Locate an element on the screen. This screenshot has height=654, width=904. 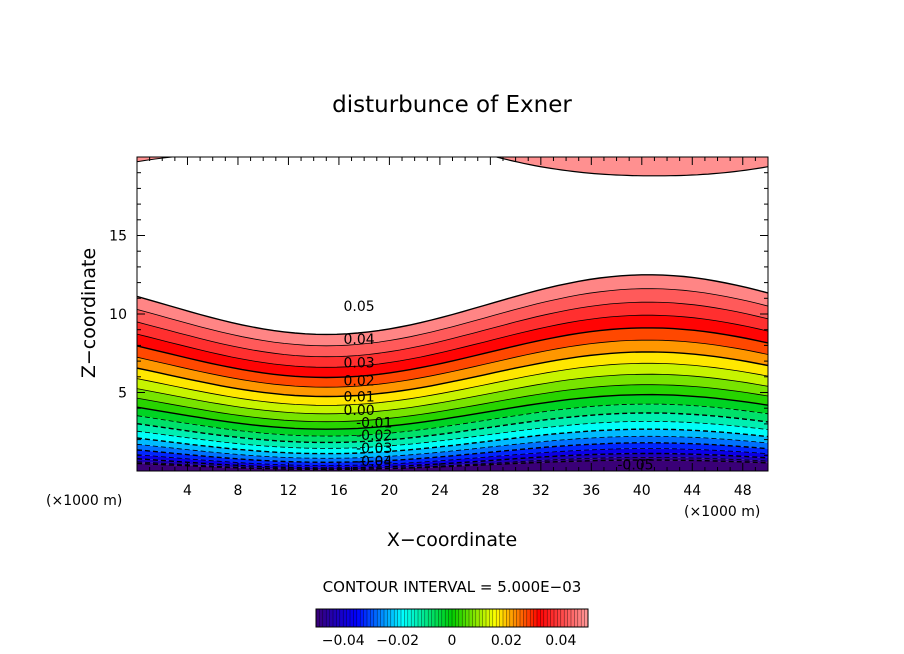
colorbar-tick-label: −0.04 is located at coordinates (343, 641).